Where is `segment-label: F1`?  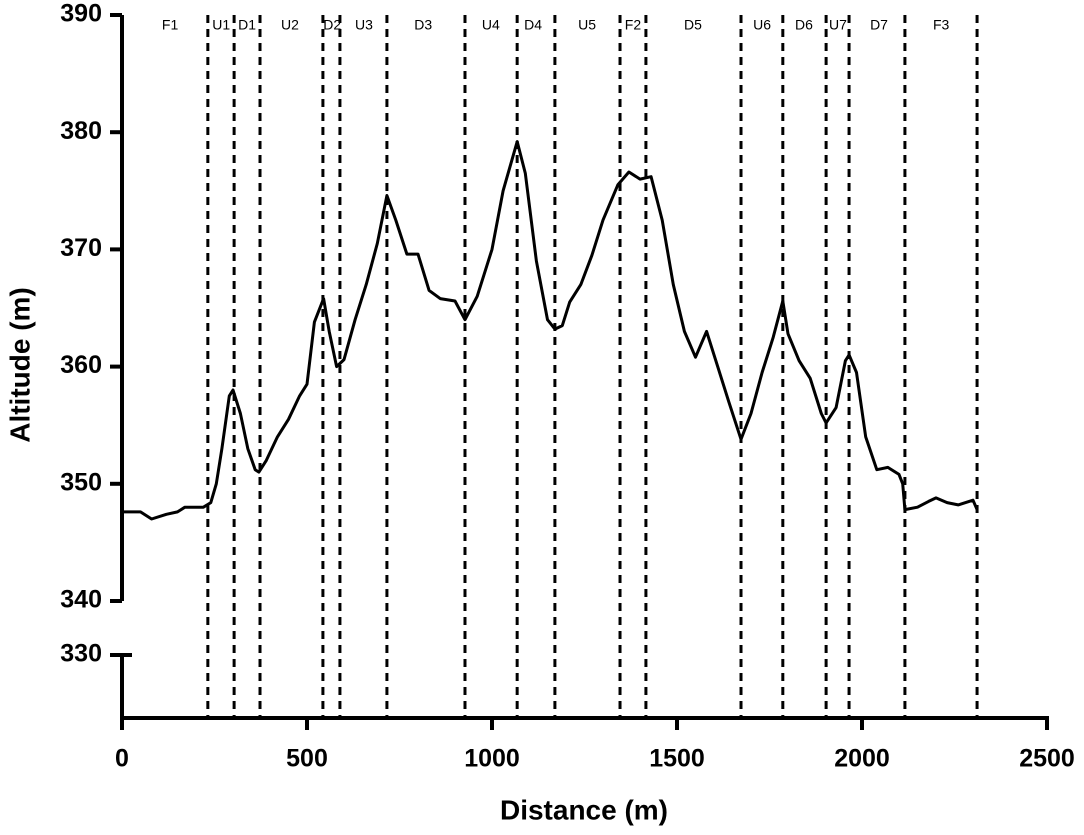 segment-label: F1 is located at coordinates (170, 25).